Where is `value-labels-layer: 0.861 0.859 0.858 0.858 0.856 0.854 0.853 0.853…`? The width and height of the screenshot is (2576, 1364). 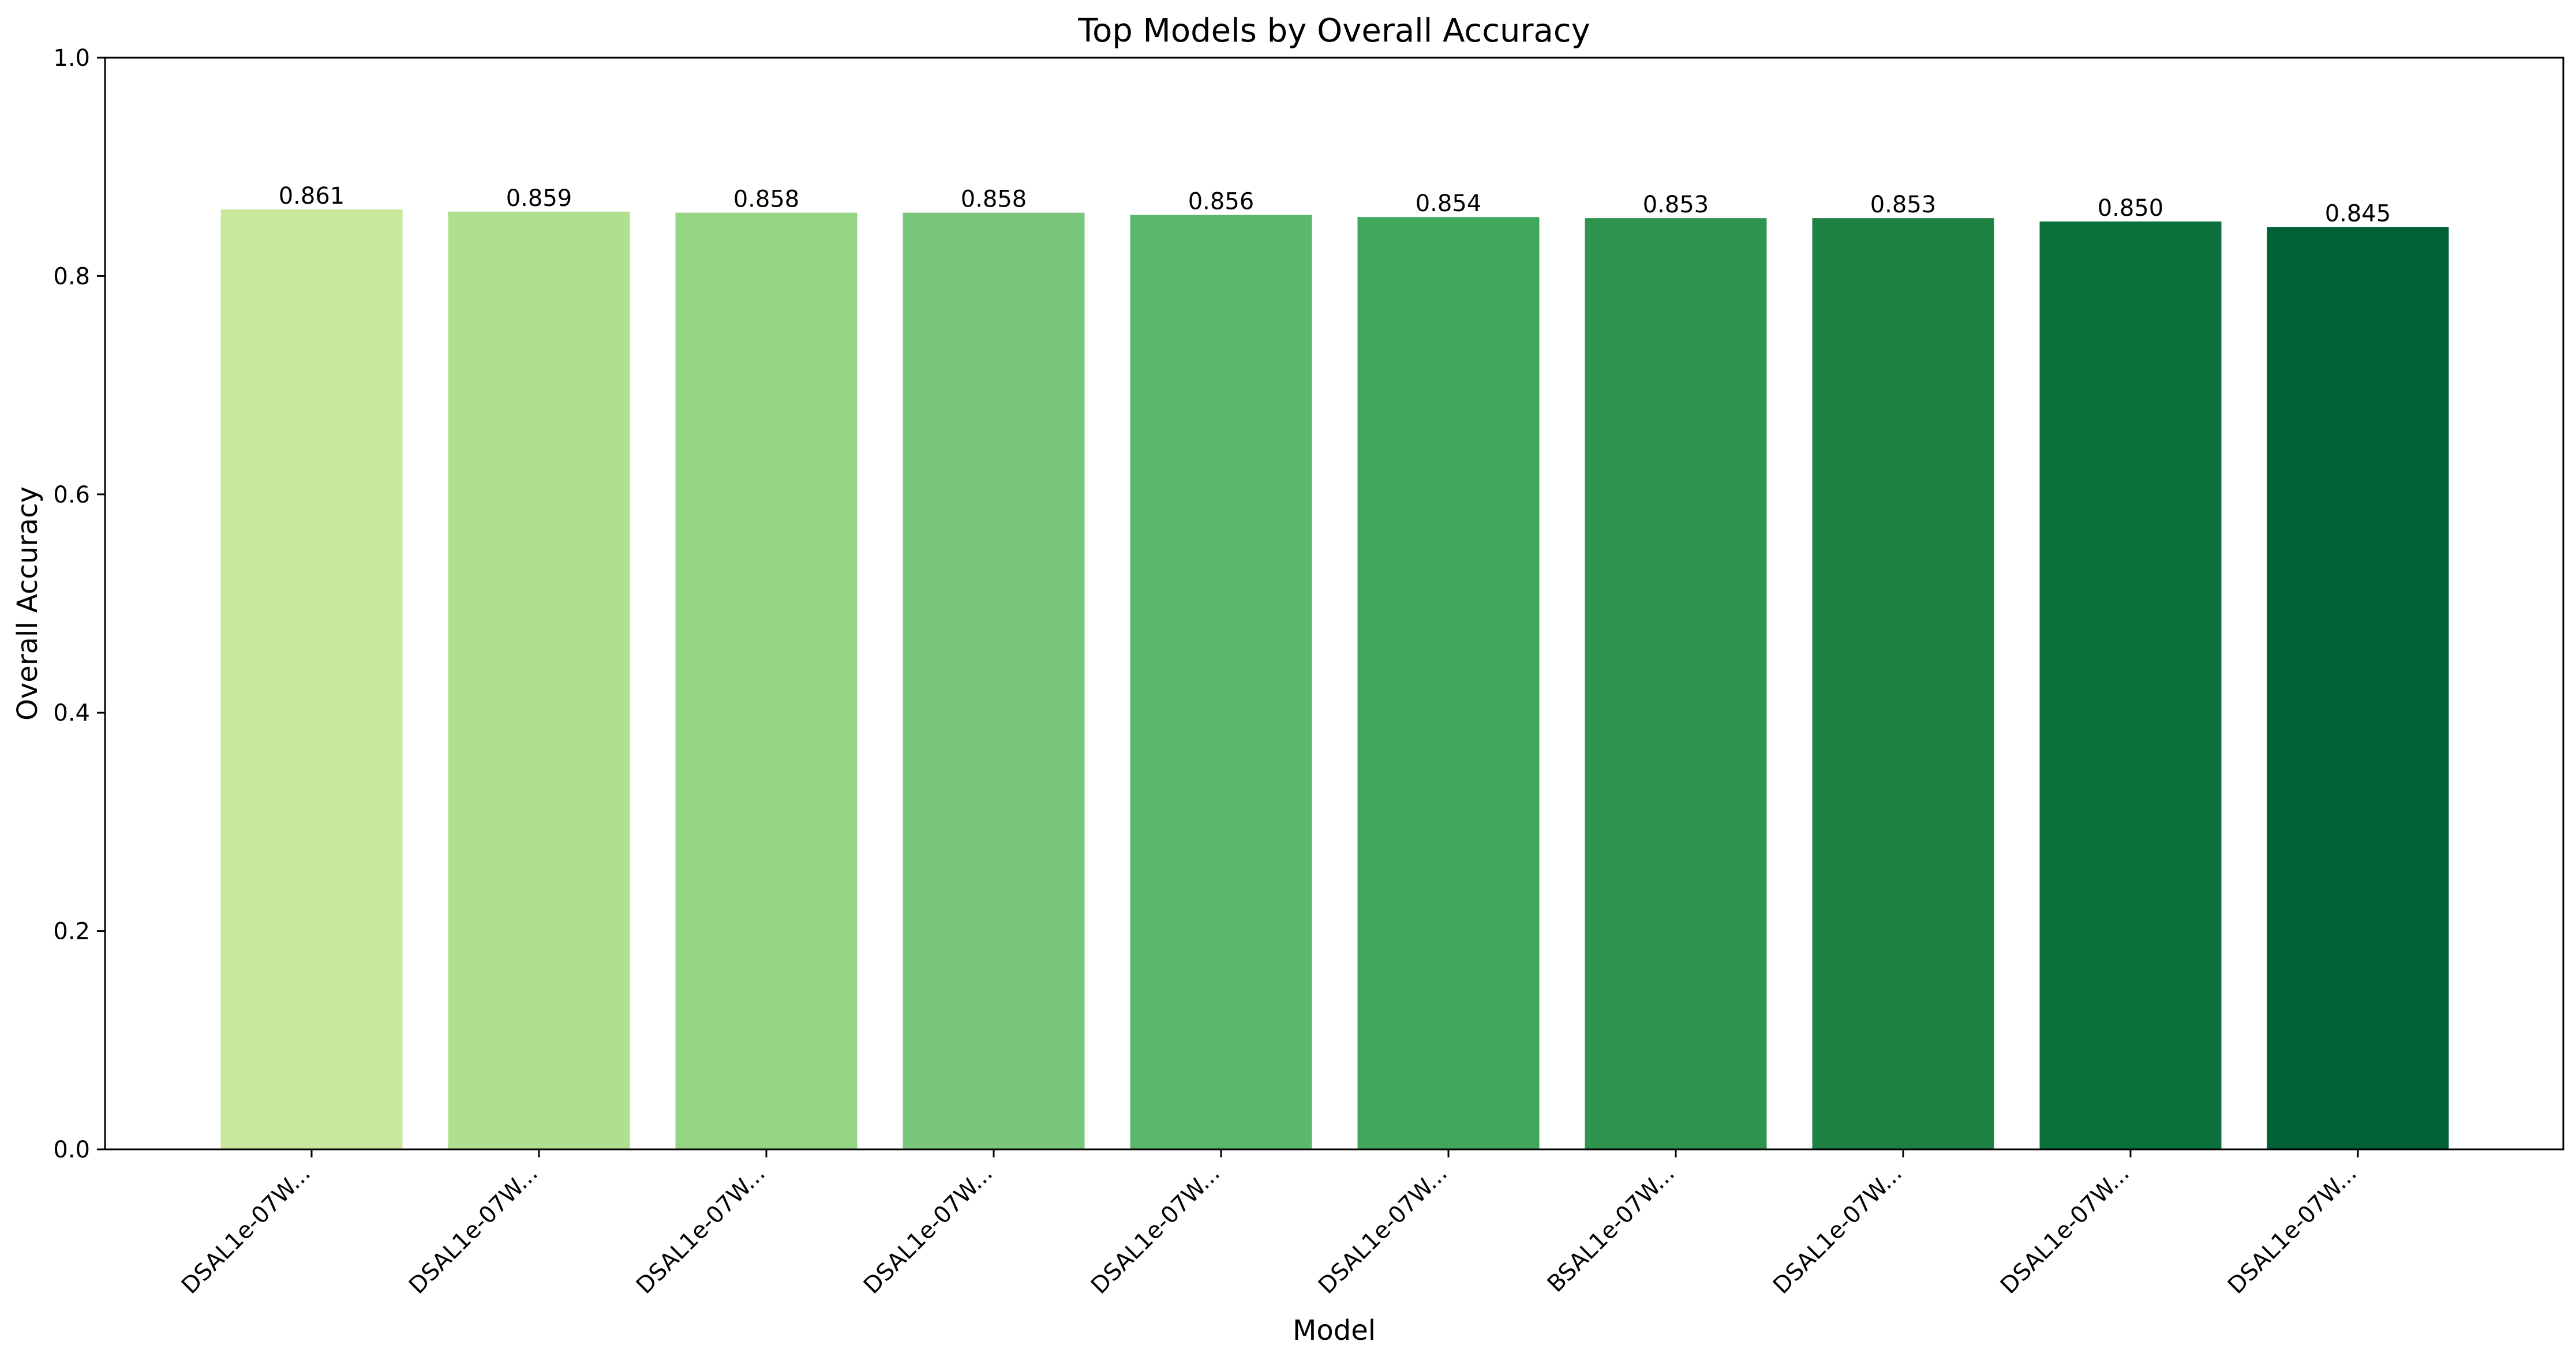 value-labels-layer: 0.861 0.859 0.858 0.858 0.856 0.854 0.853 0.853… is located at coordinates (1335, 205).